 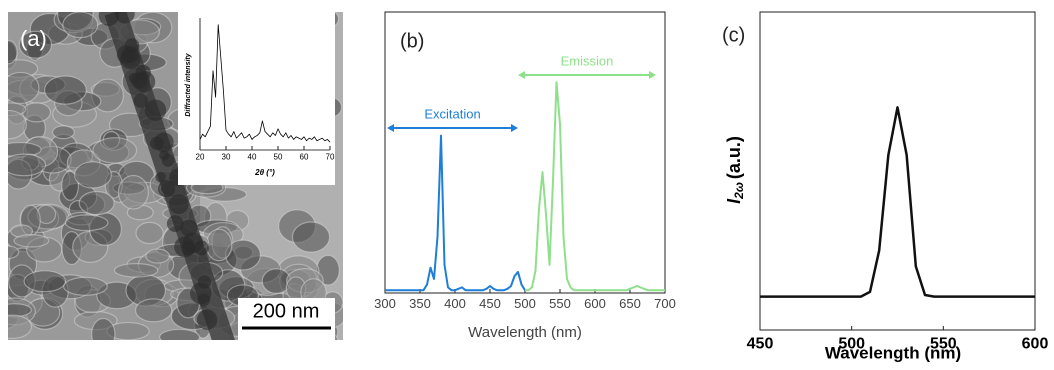 I want to click on x-tick-label: 40, so click(x=252, y=156).